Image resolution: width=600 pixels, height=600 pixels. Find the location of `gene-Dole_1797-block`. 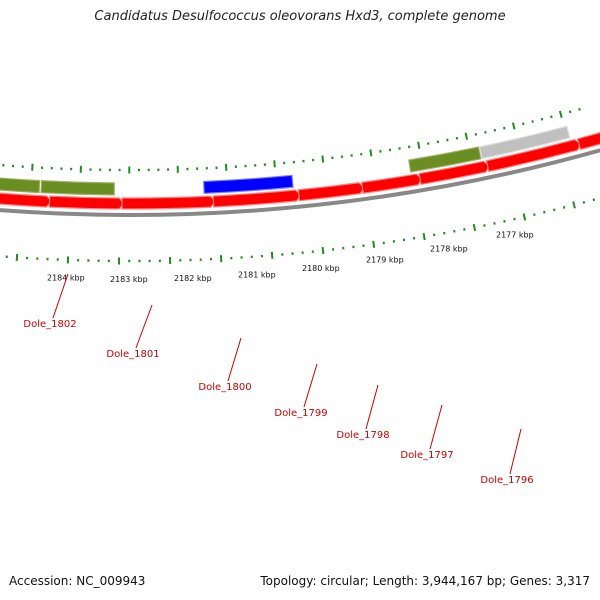

gene-Dole_1797-block is located at coordinates (445, 159).